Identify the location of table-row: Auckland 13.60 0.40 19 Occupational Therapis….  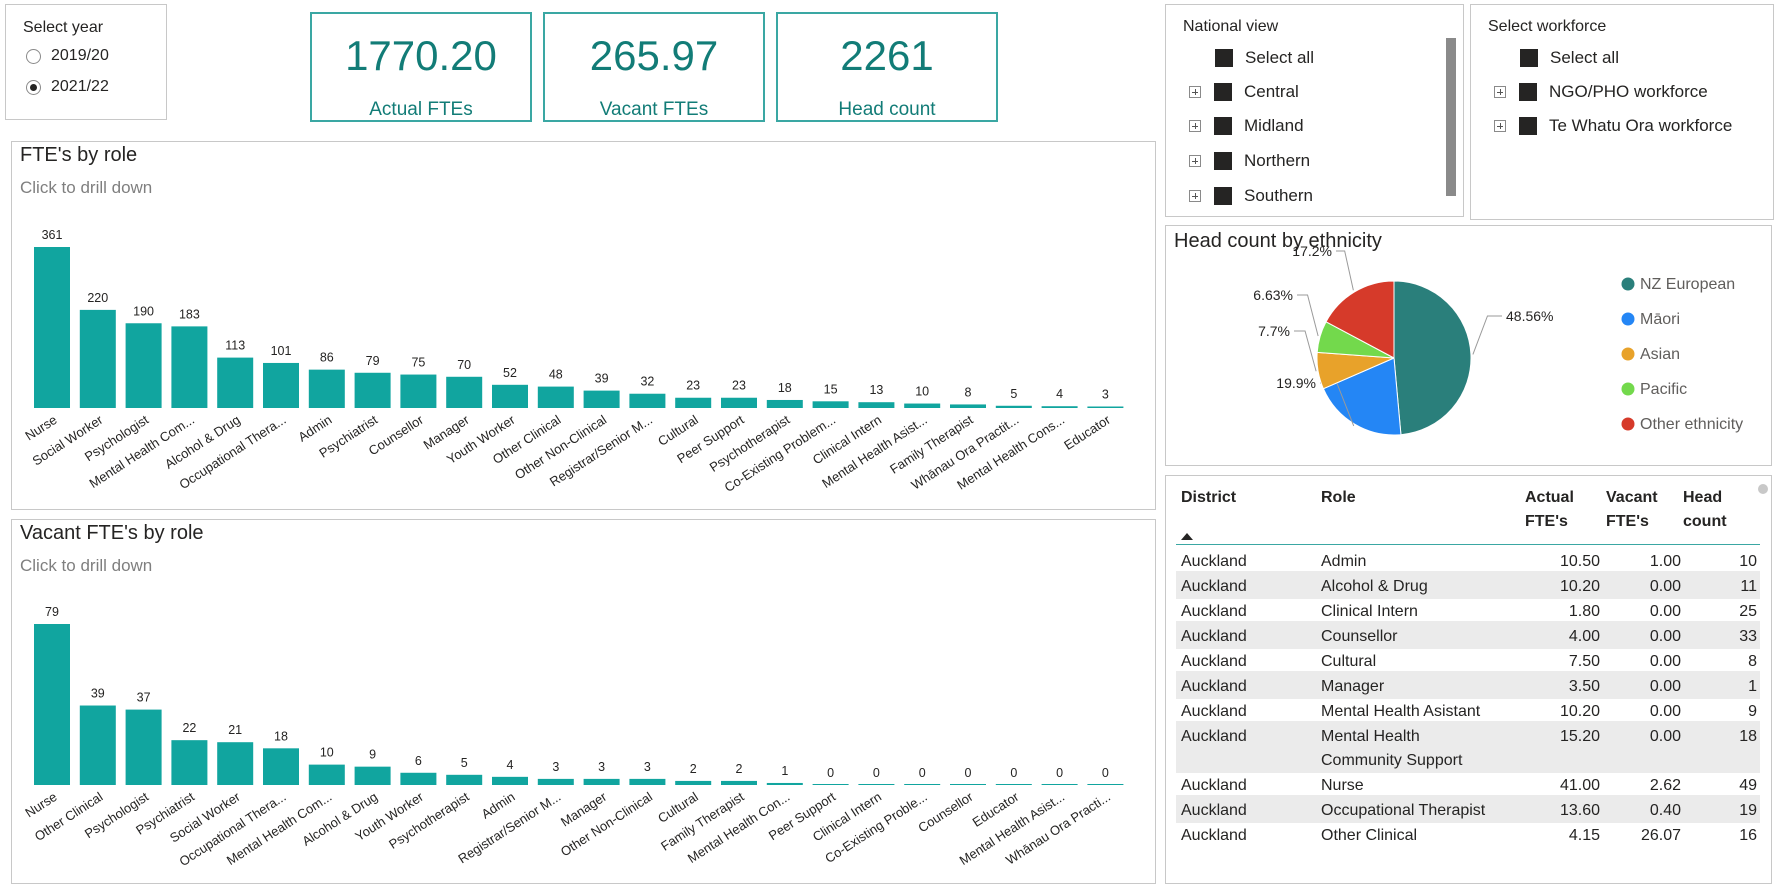
(1468, 809).